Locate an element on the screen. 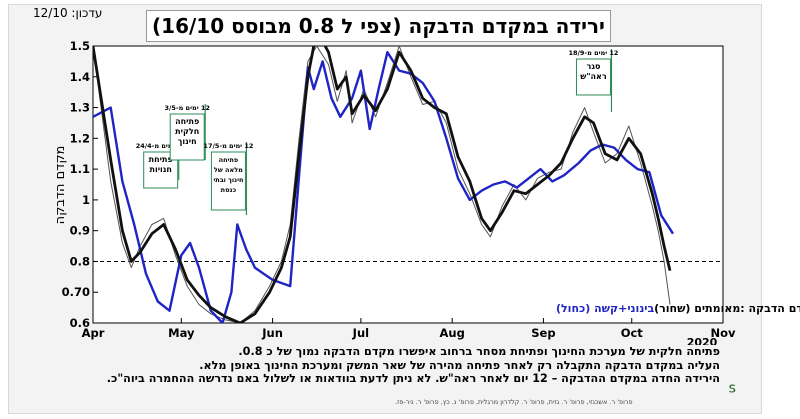  logo-icon: ᔆ is located at coordinates (732, 392).